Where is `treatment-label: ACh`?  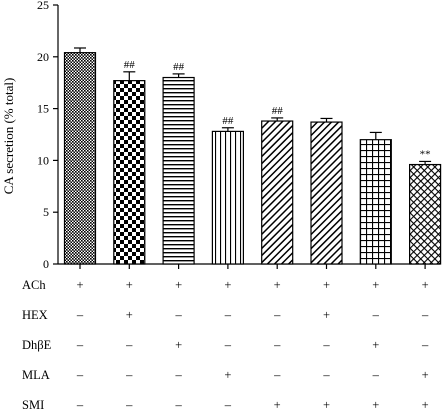 treatment-label: ACh is located at coordinates (34, 285).